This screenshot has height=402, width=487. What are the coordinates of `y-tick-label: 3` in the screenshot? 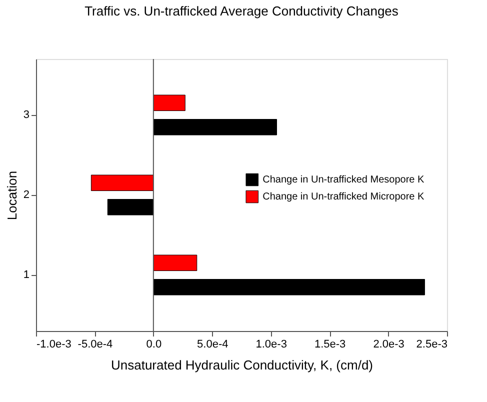 It's located at (26, 115).